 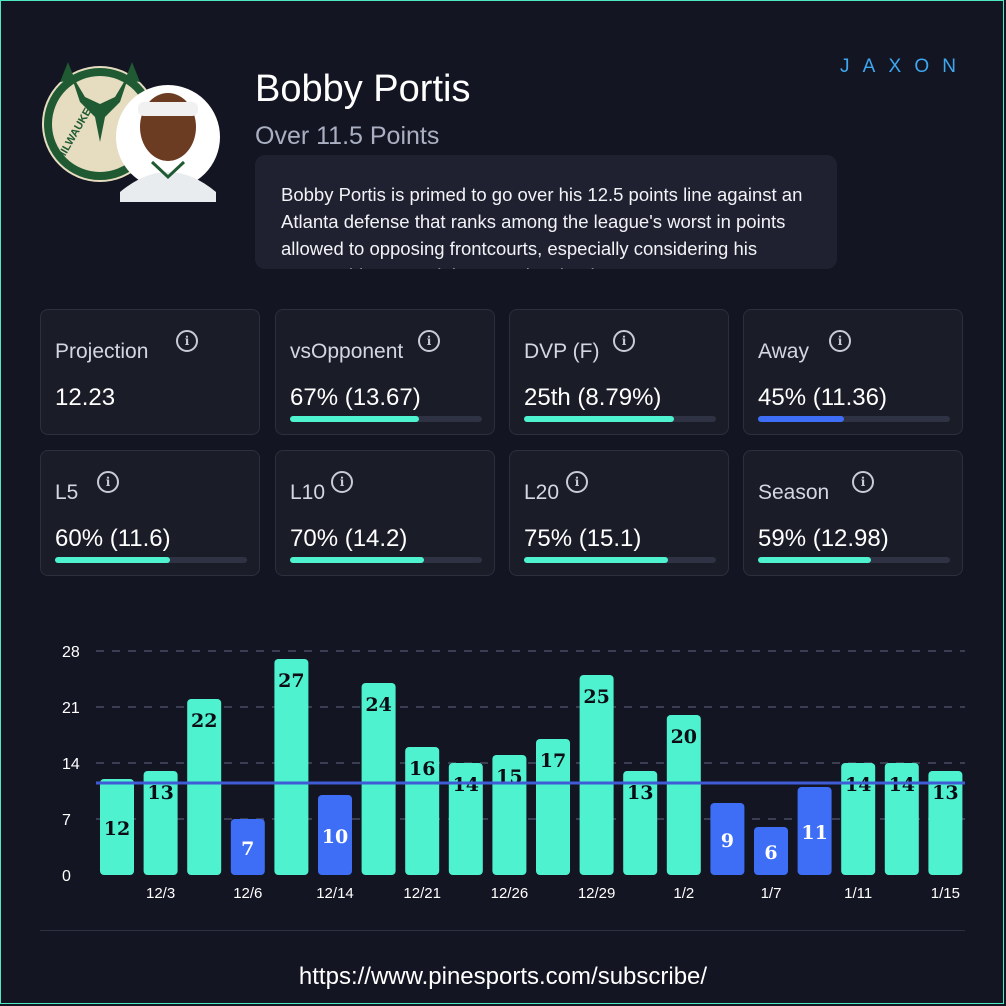 What do you see at coordinates (503, 976) in the screenshot?
I see `subscribe-link: https://www.pinesports.com/subscribe/` at bounding box center [503, 976].